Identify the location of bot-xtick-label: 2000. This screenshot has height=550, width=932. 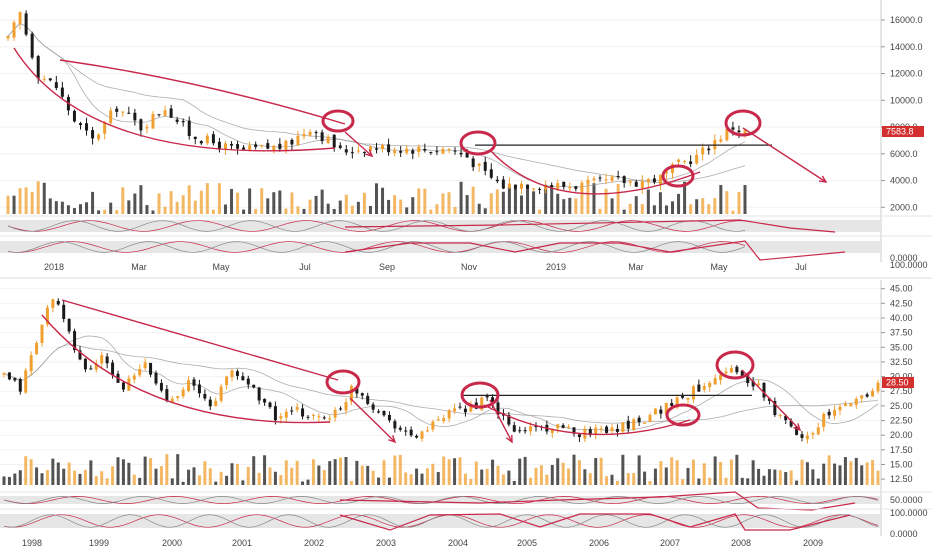
(172, 543).